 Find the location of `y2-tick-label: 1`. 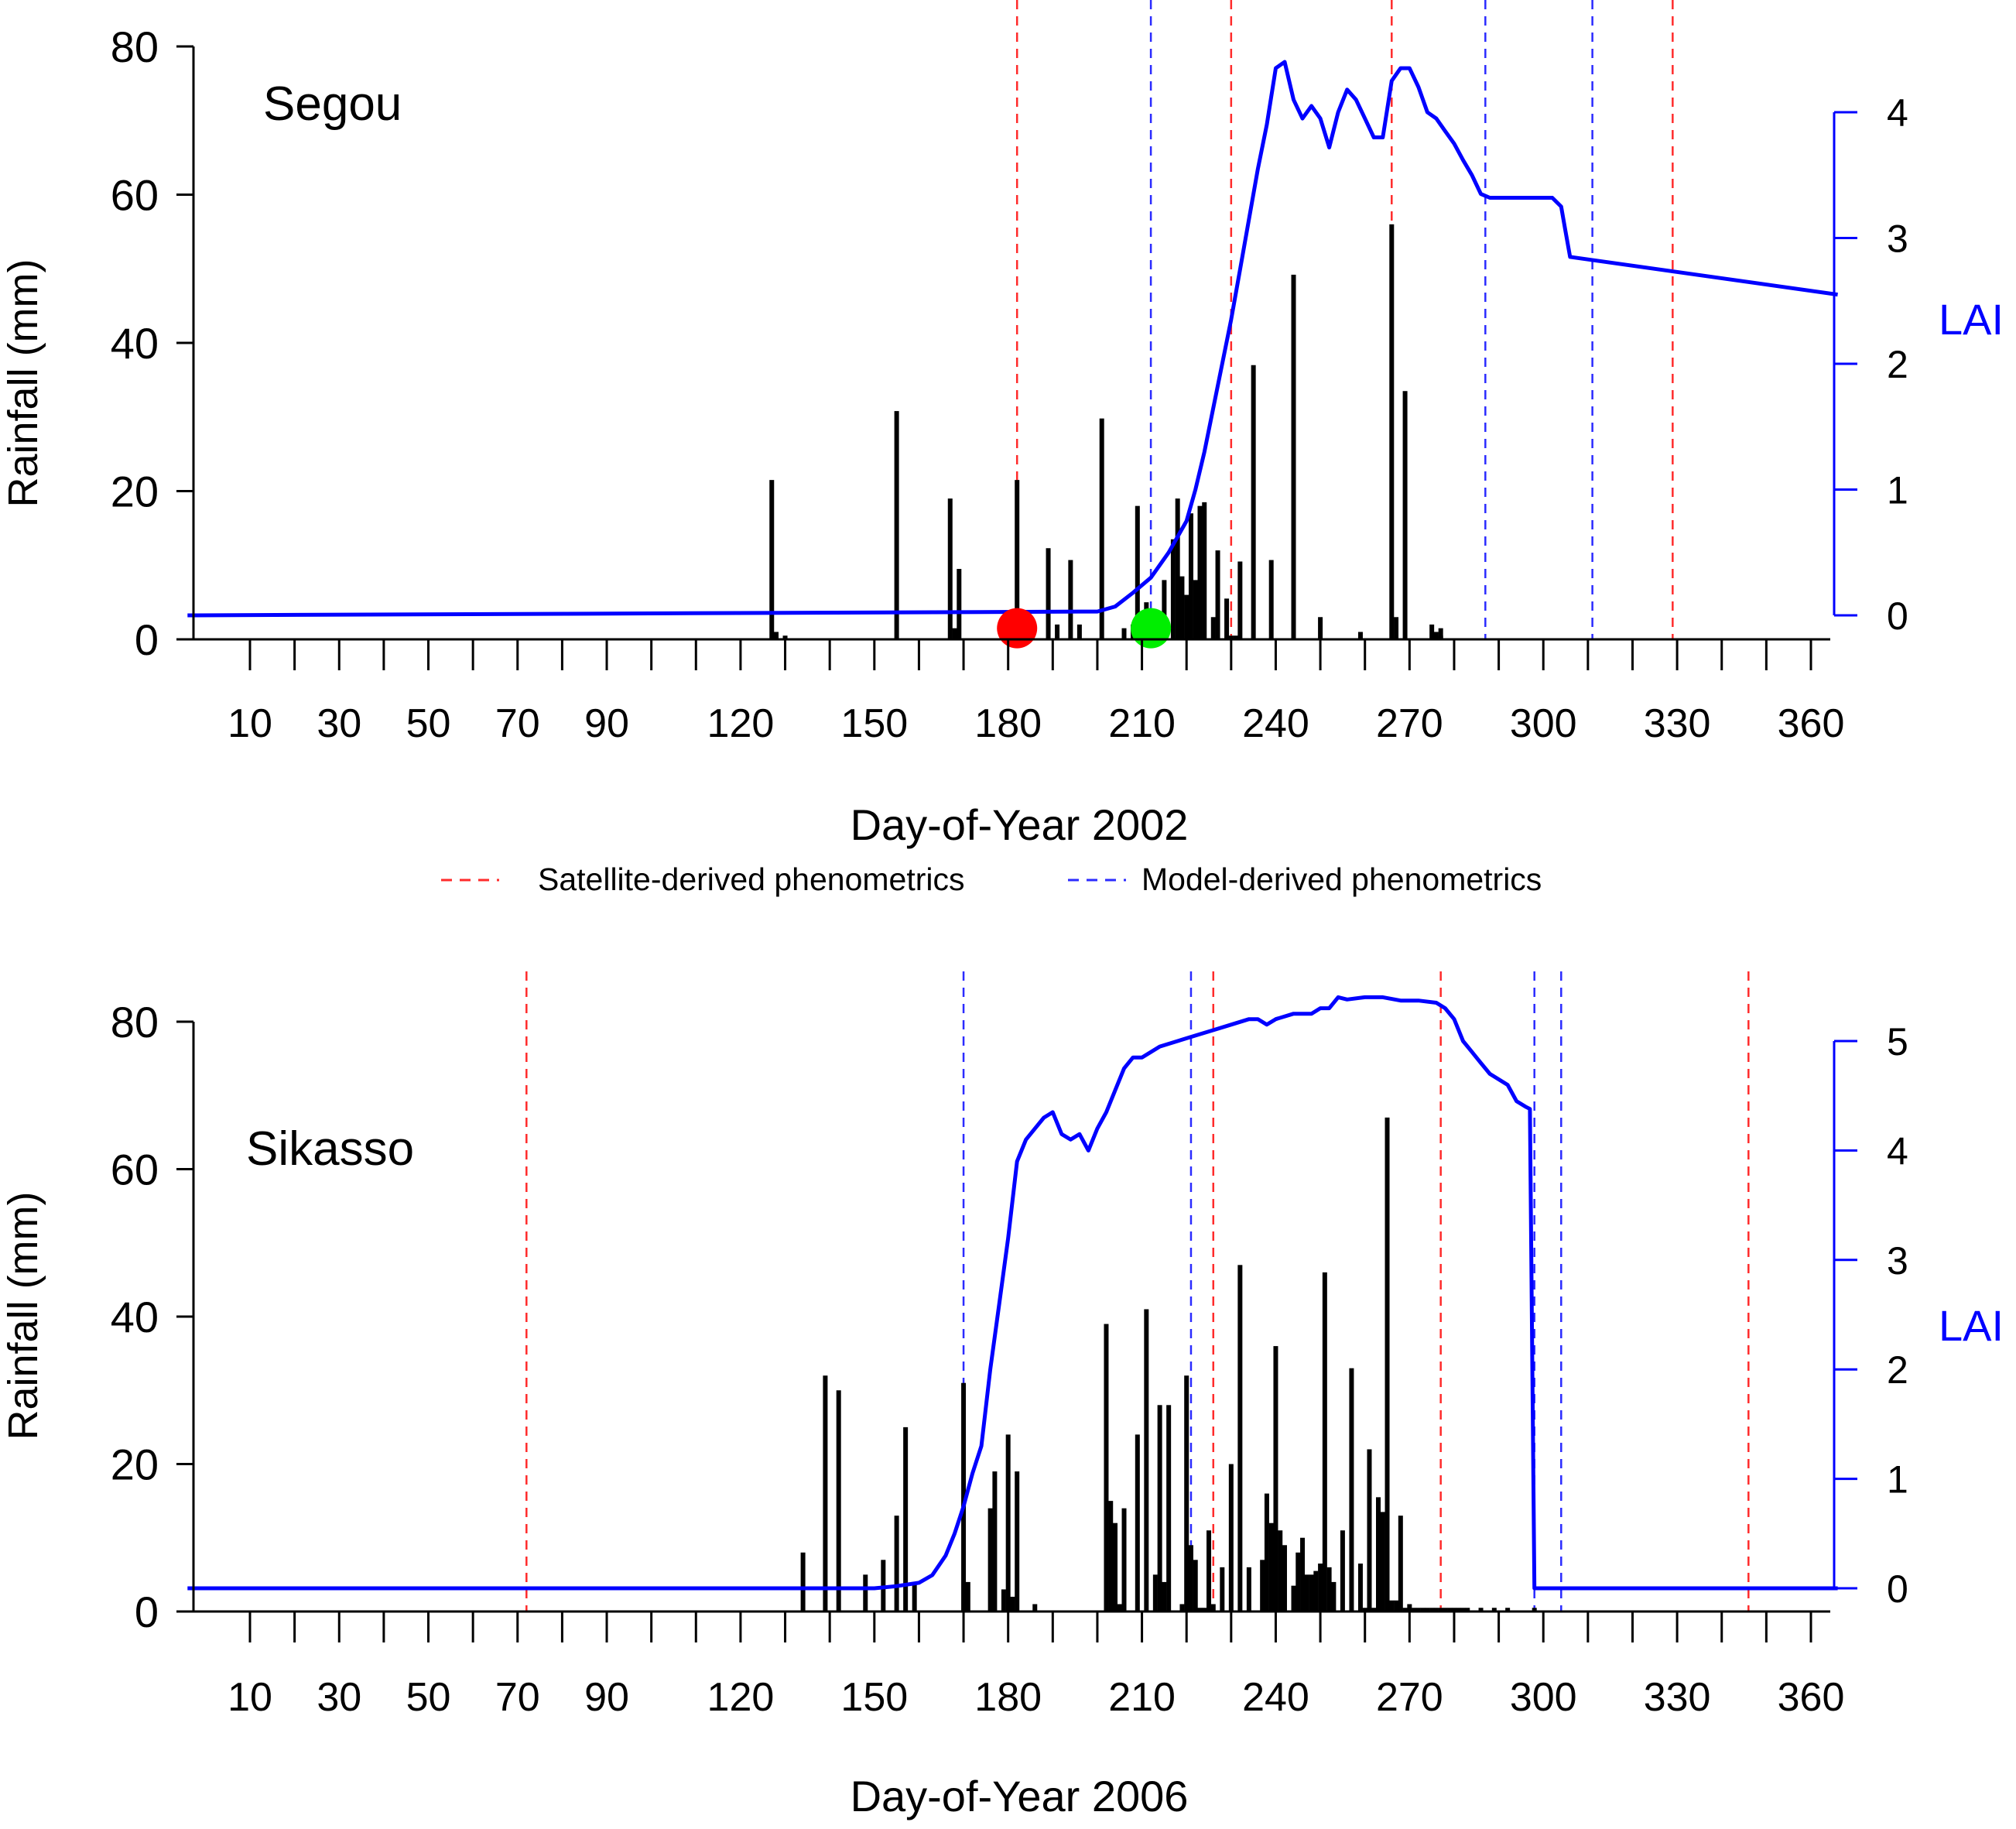

y2-tick-label: 1 is located at coordinates (1897, 491).